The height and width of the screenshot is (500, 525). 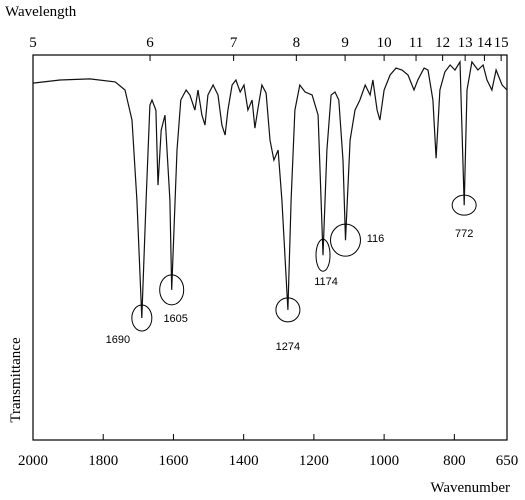 I want to click on annotation-label: 1274, so click(x=288, y=347).